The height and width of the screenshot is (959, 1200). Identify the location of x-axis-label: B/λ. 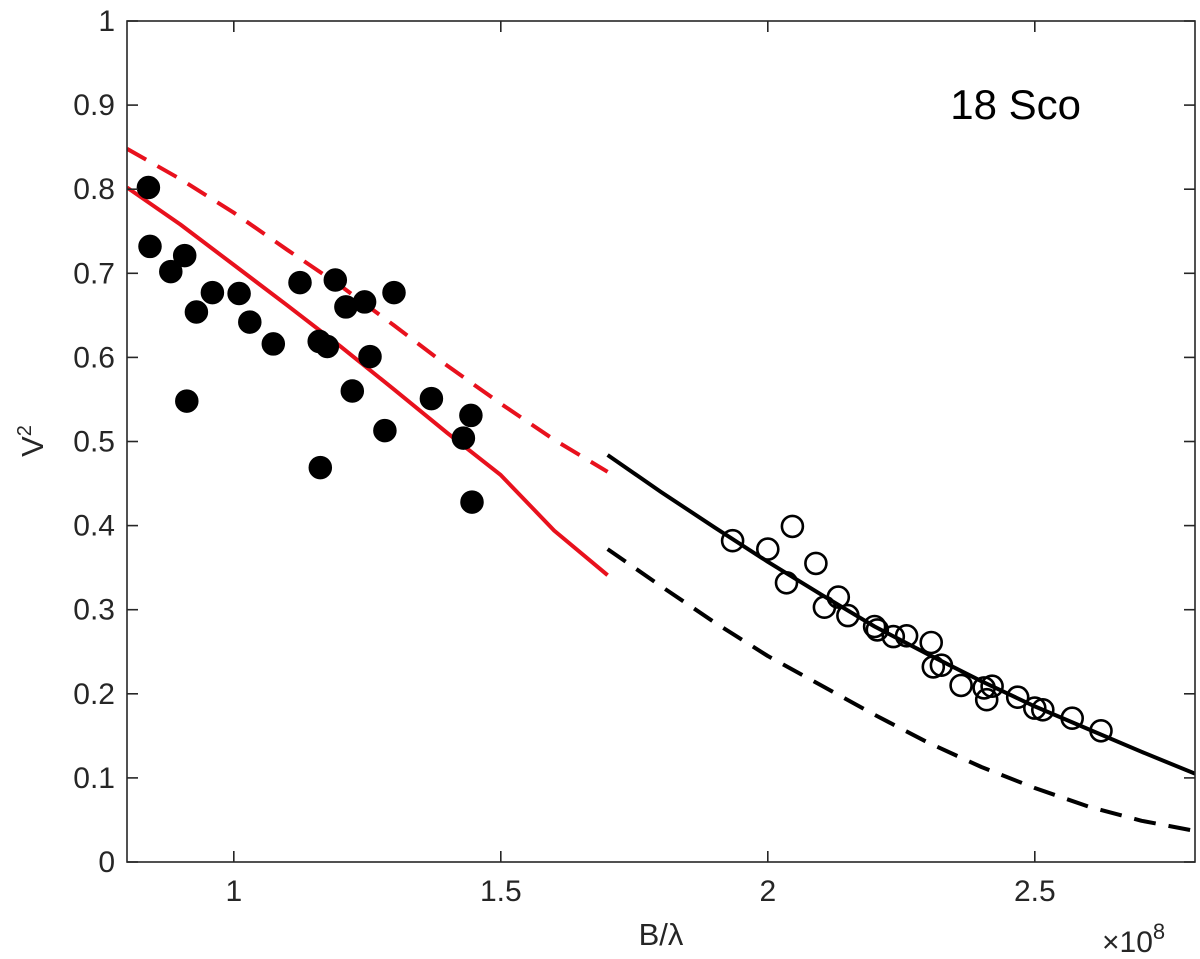
(661, 934).